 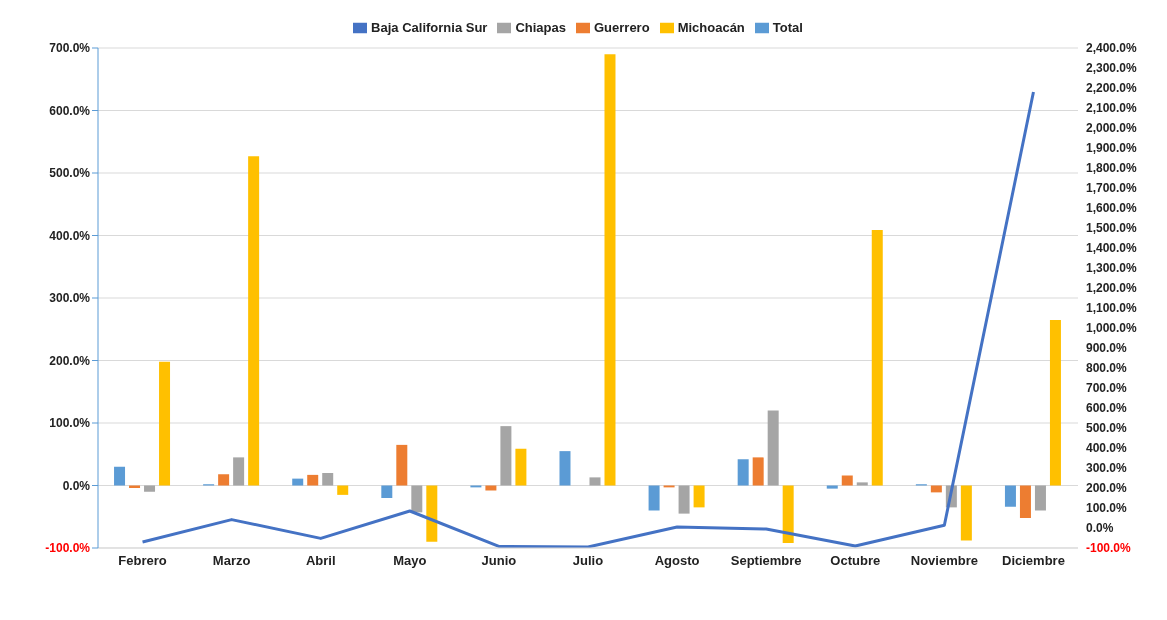 I want to click on x-tick-label: Octubre, so click(x=855, y=561).